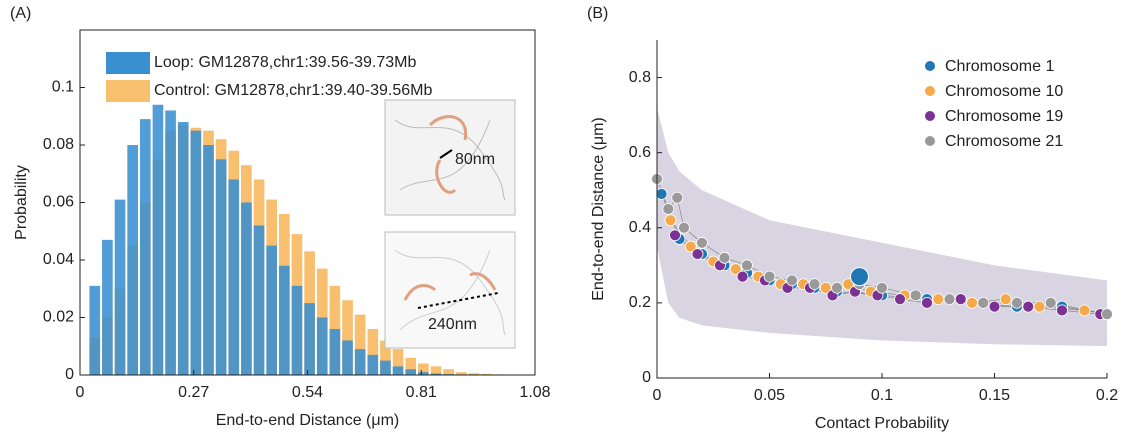 The image size is (1141, 440). I want to click on x-tick-label: 0.2, so click(1107, 395).